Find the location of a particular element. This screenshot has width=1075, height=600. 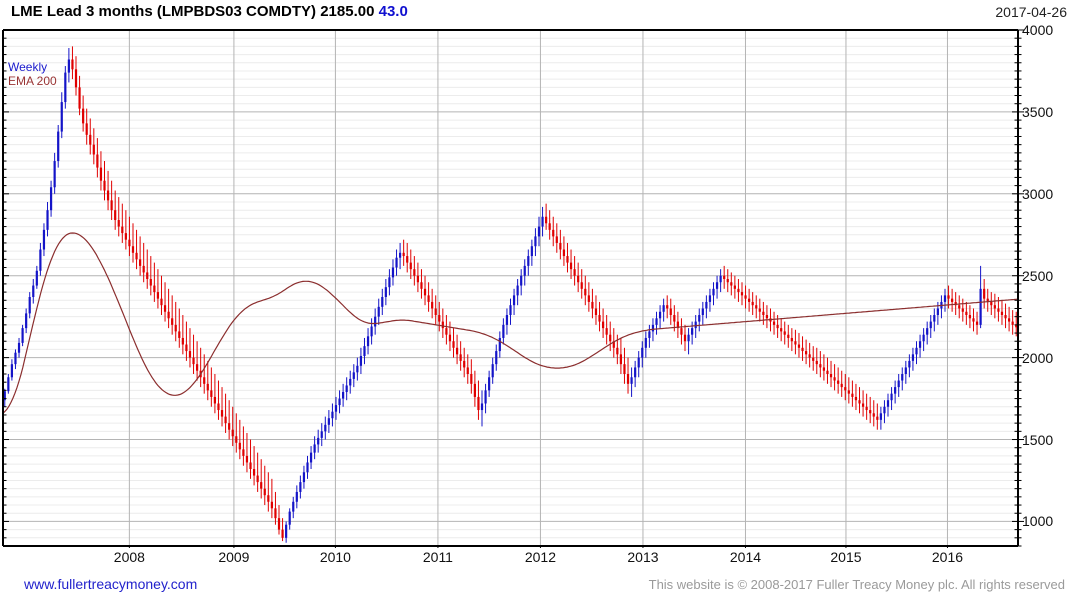

y-axis-tick-label: 3500 is located at coordinates (1038, 111).